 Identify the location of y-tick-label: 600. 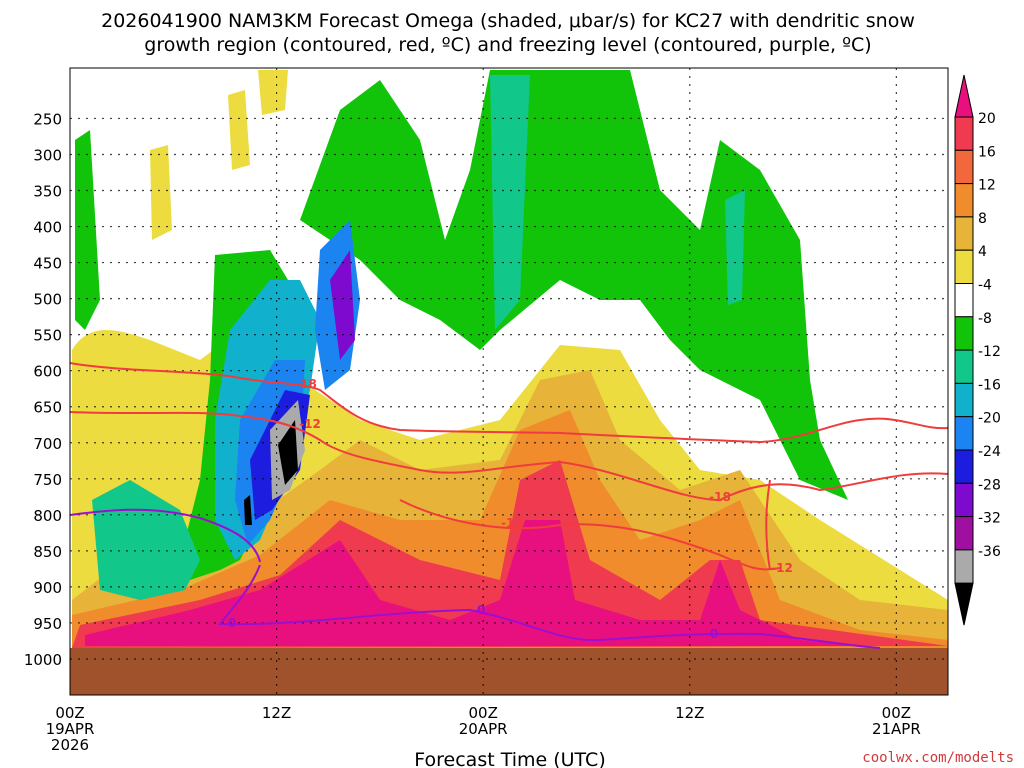
(47, 372).